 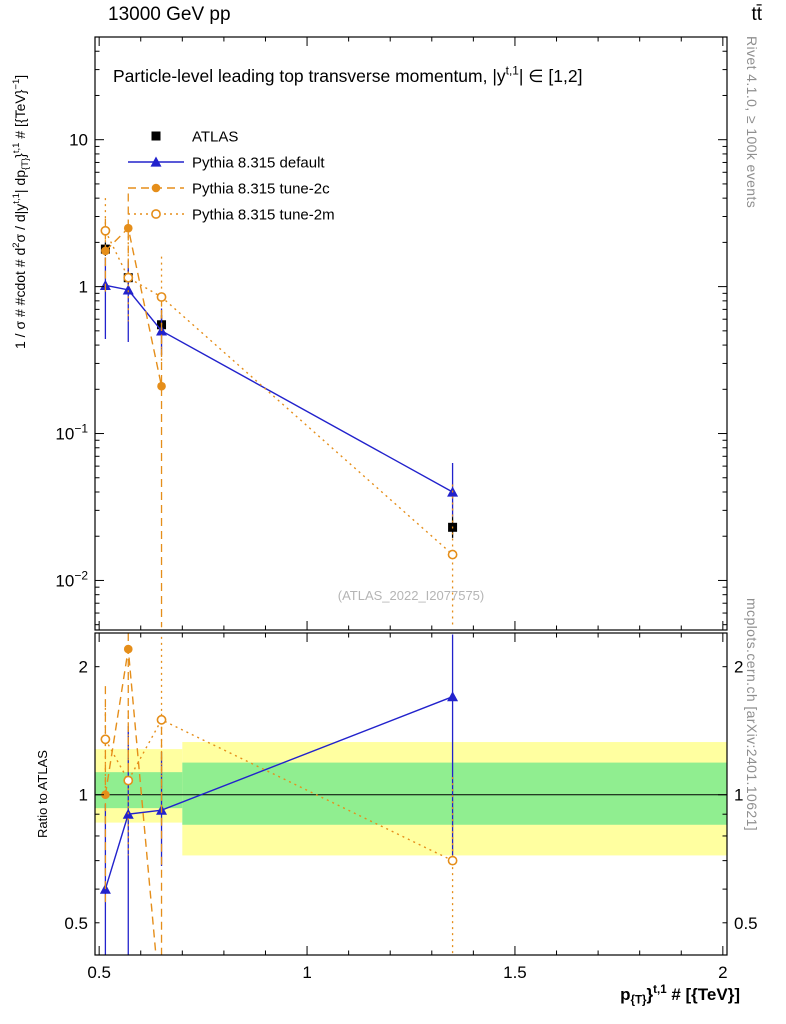 What do you see at coordinates (71, 579) in the screenshot?
I see `svg-text: 10⁻²` at bounding box center [71, 579].